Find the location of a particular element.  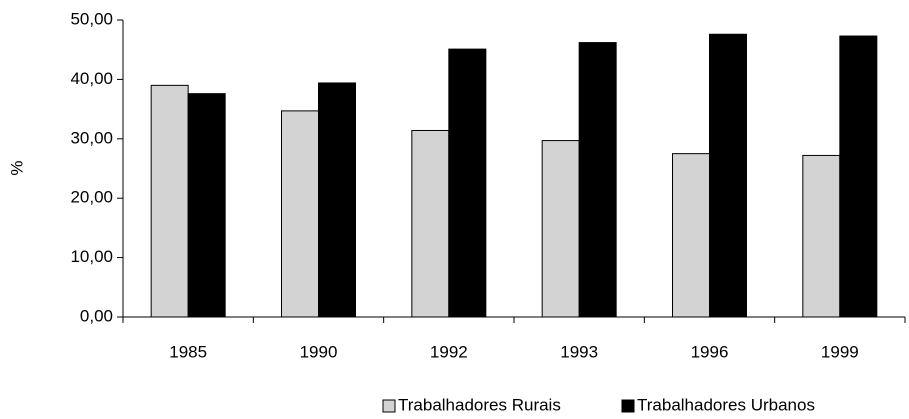

y-tick-label: 0,00 is located at coordinates (96, 315).